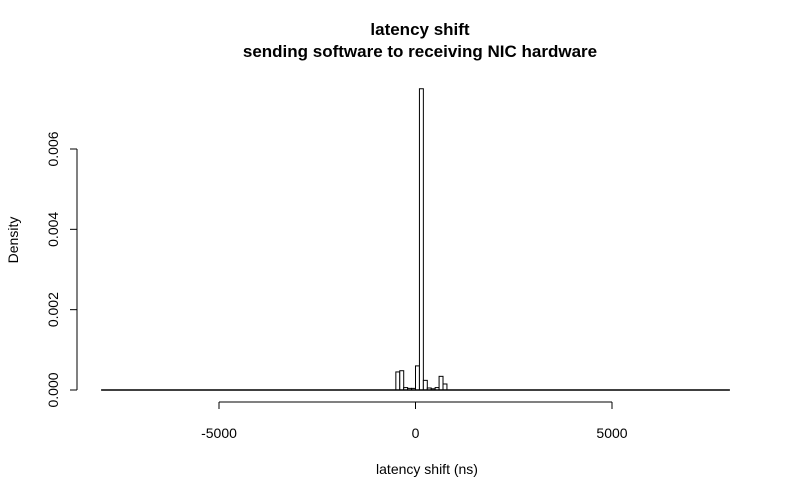 This screenshot has height=500, width=800. Describe the element at coordinates (61, 269) in the screenshot. I see `y-axis: 0.000 0.002 0.004 0.006` at that location.